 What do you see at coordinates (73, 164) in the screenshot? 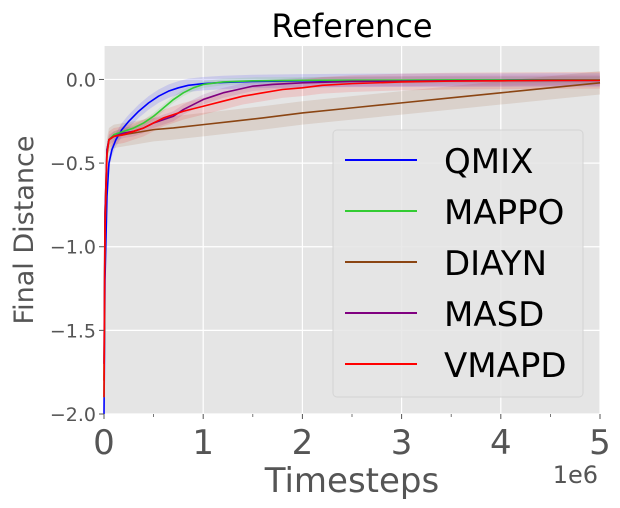
I see `y-tick-label: −0.5` at bounding box center [73, 164].